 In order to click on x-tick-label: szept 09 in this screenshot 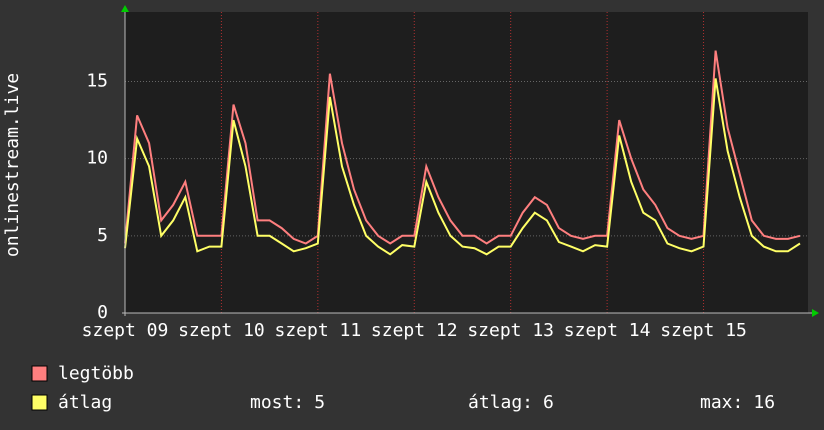, I will do `click(125, 330)`.